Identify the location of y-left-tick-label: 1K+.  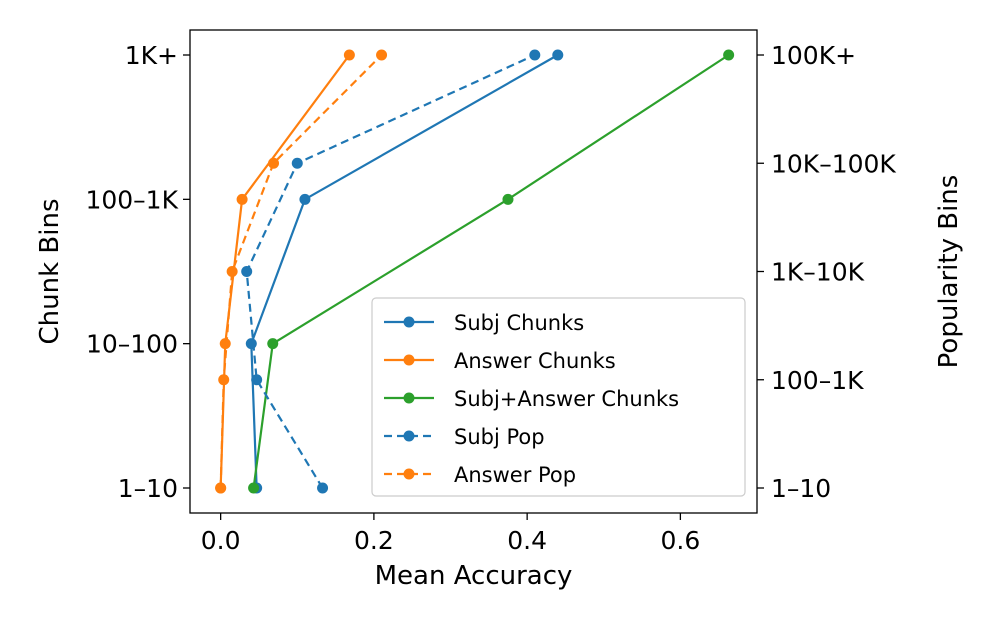
(151, 55).